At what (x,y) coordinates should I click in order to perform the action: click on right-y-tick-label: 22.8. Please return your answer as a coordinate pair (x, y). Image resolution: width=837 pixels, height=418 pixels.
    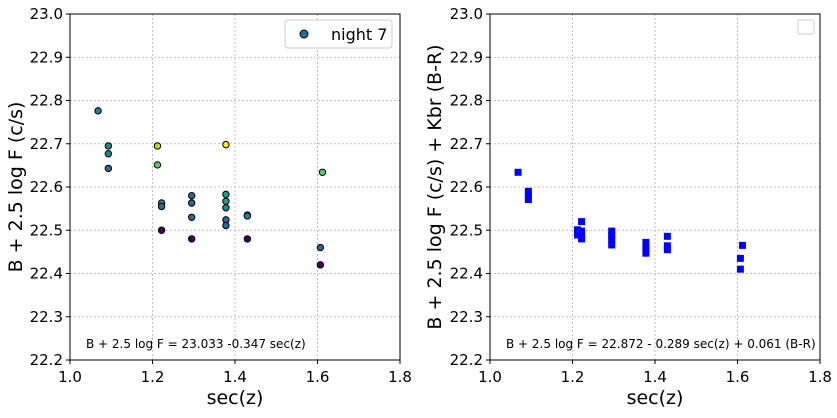
    Looking at the image, I should click on (466, 101).